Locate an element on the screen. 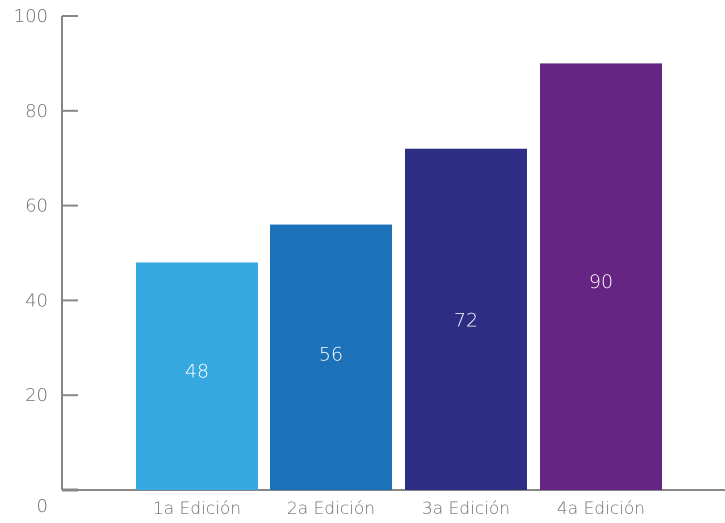  category-label-2: 2a Edición is located at coordinates (331, 509).